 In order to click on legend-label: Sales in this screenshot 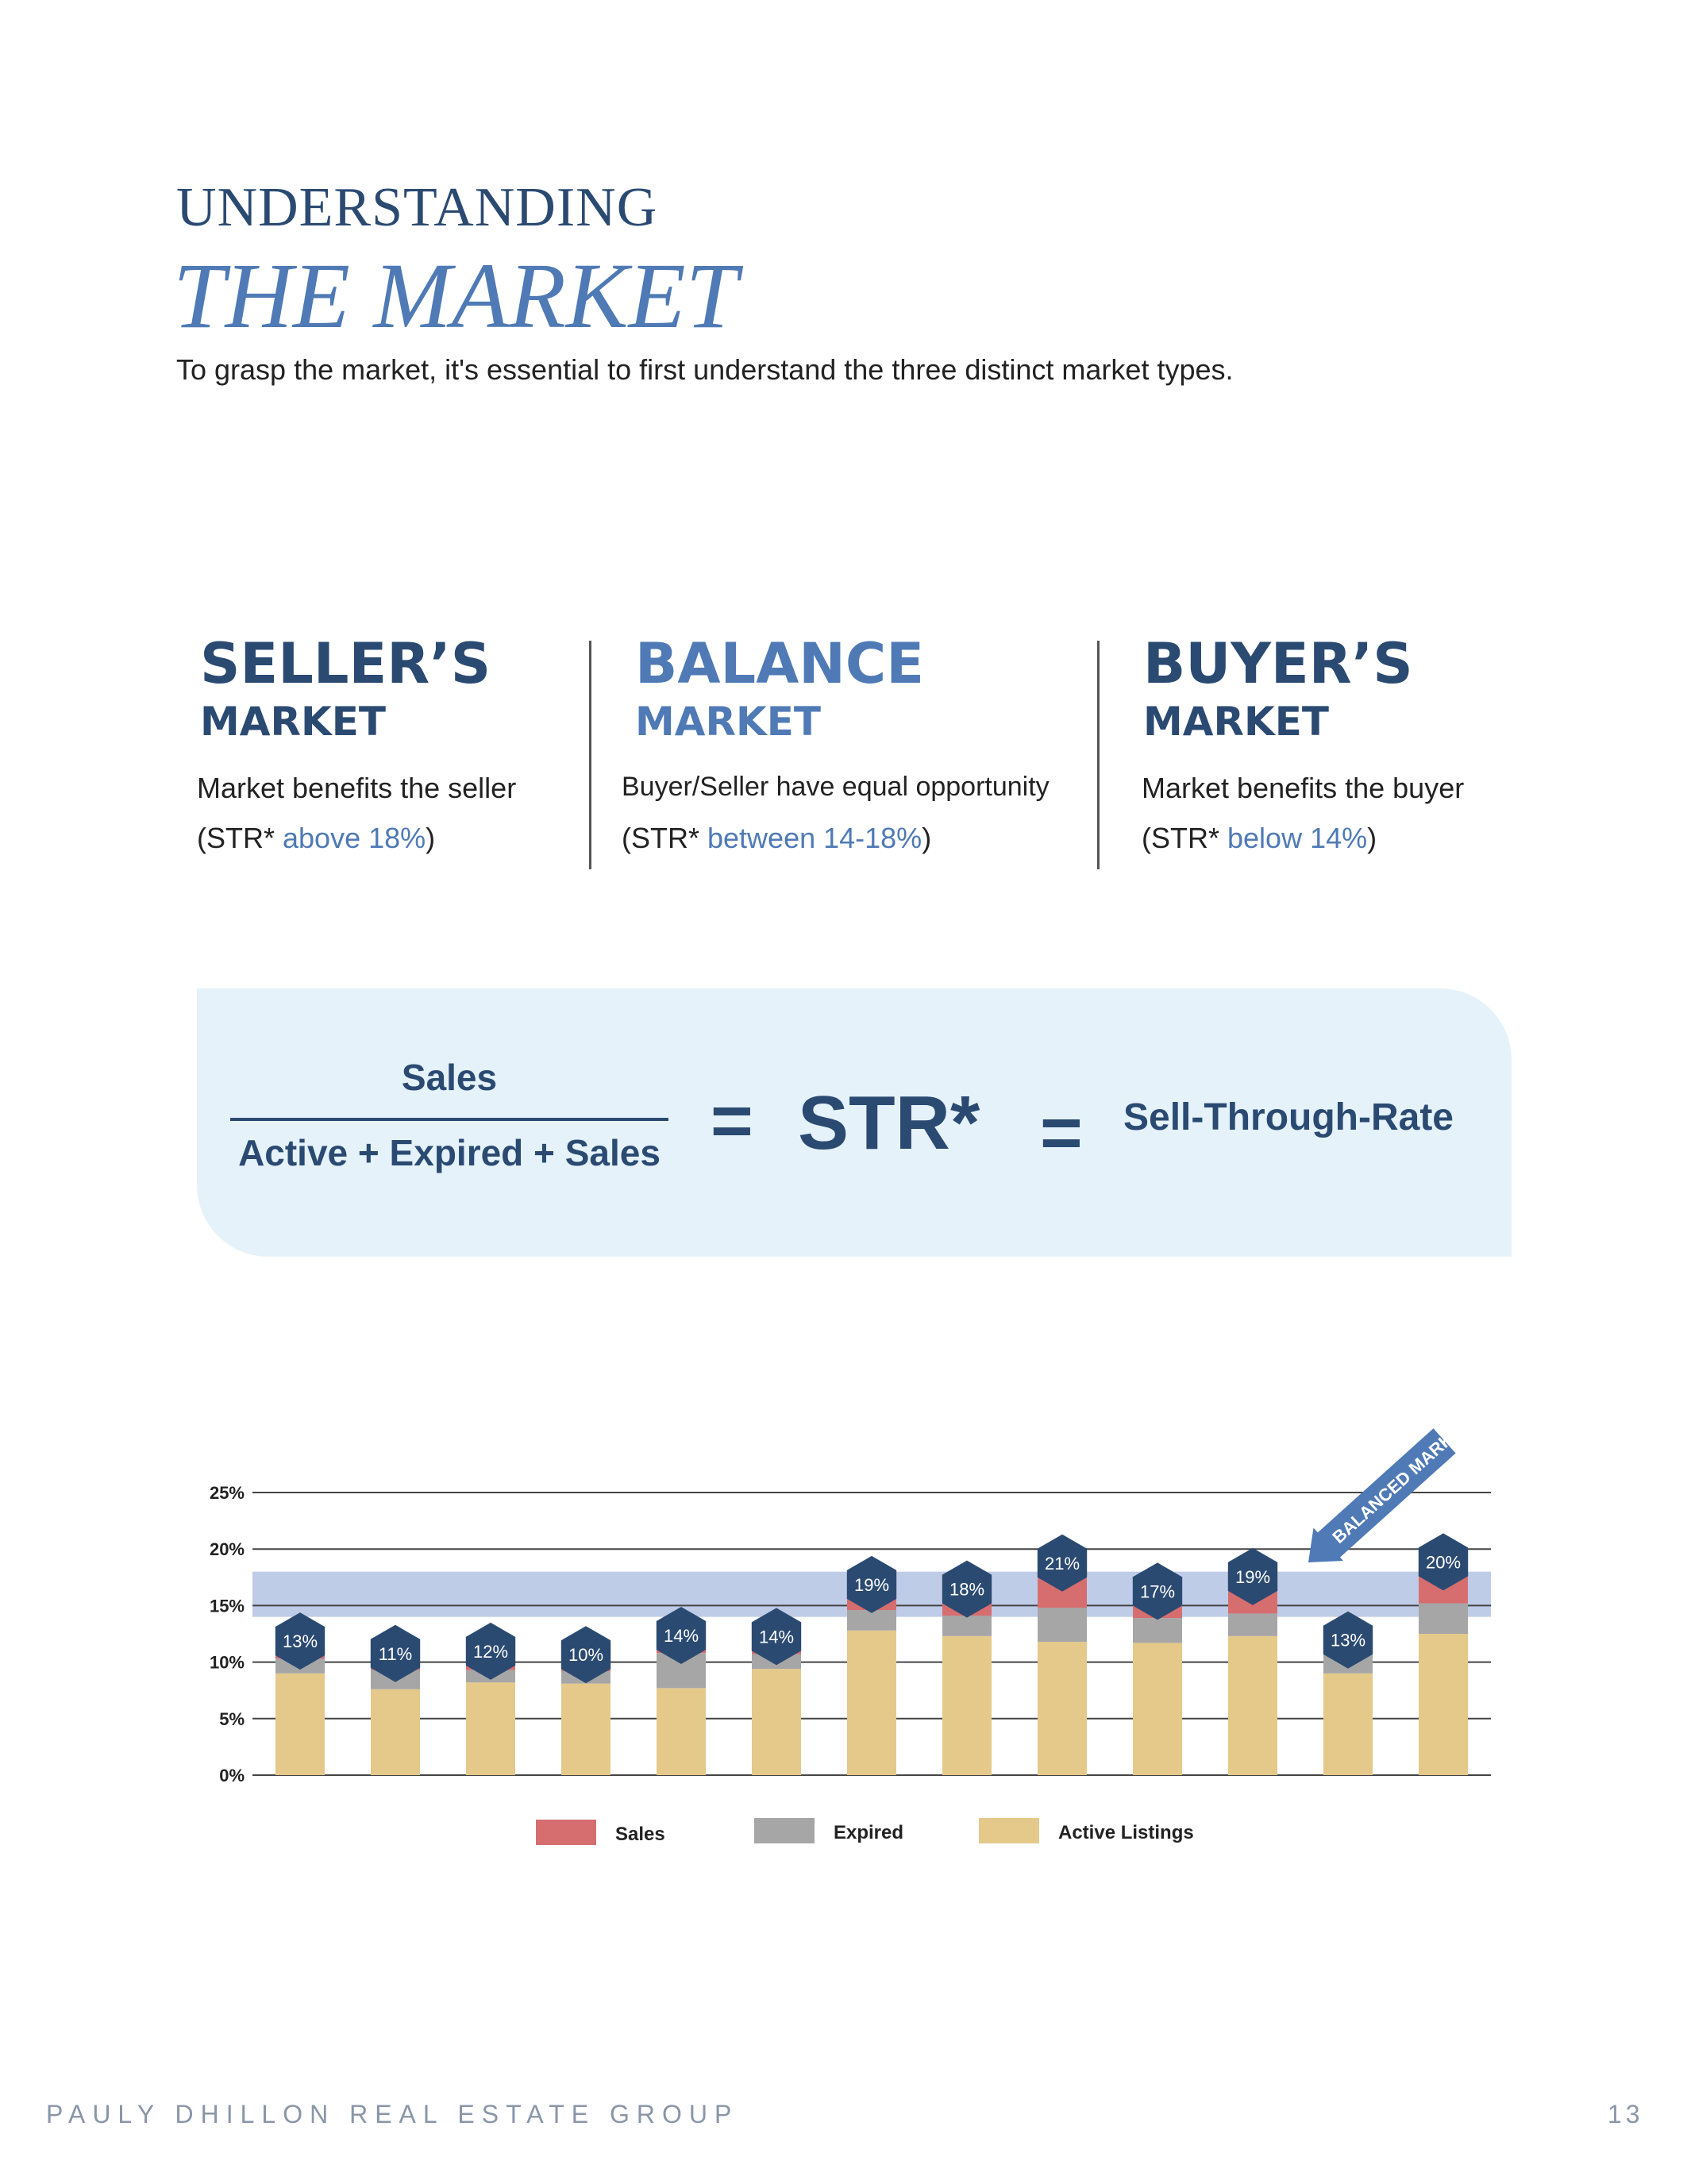, I will do `click(640, 1834)`.